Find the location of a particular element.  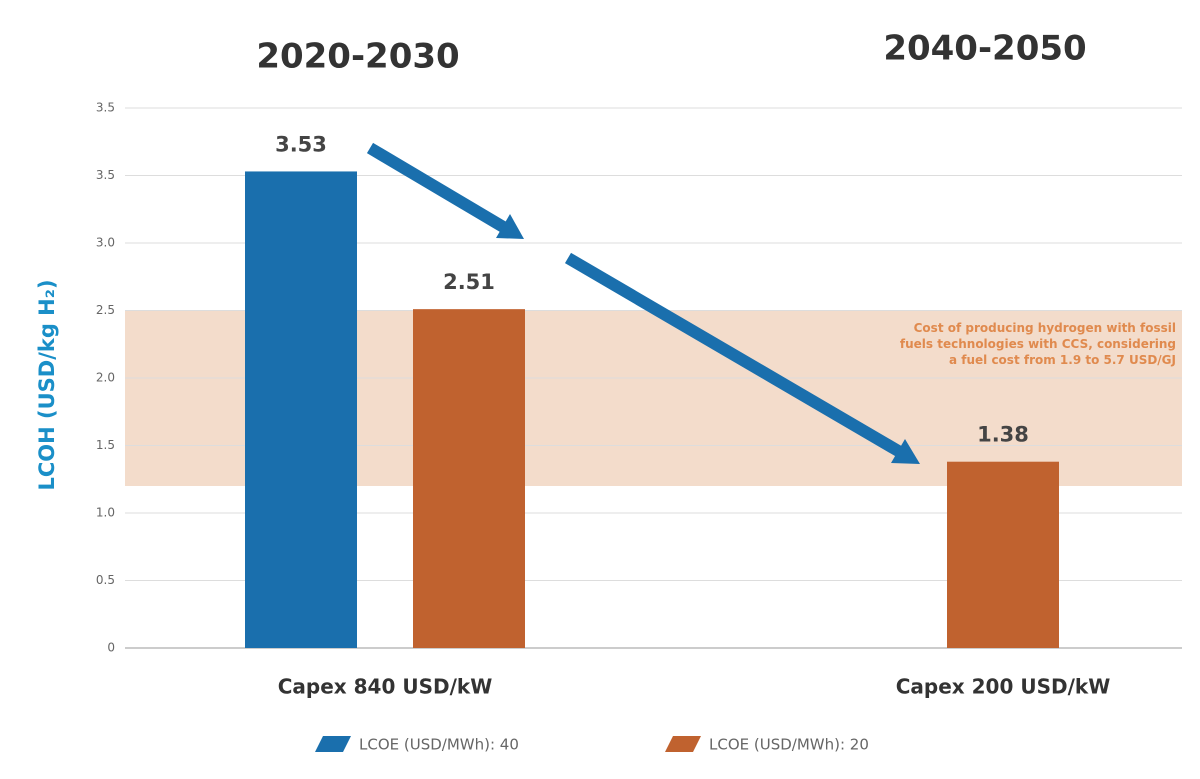

y-tick-label: 1.0 is located at coordinates (105, 513).